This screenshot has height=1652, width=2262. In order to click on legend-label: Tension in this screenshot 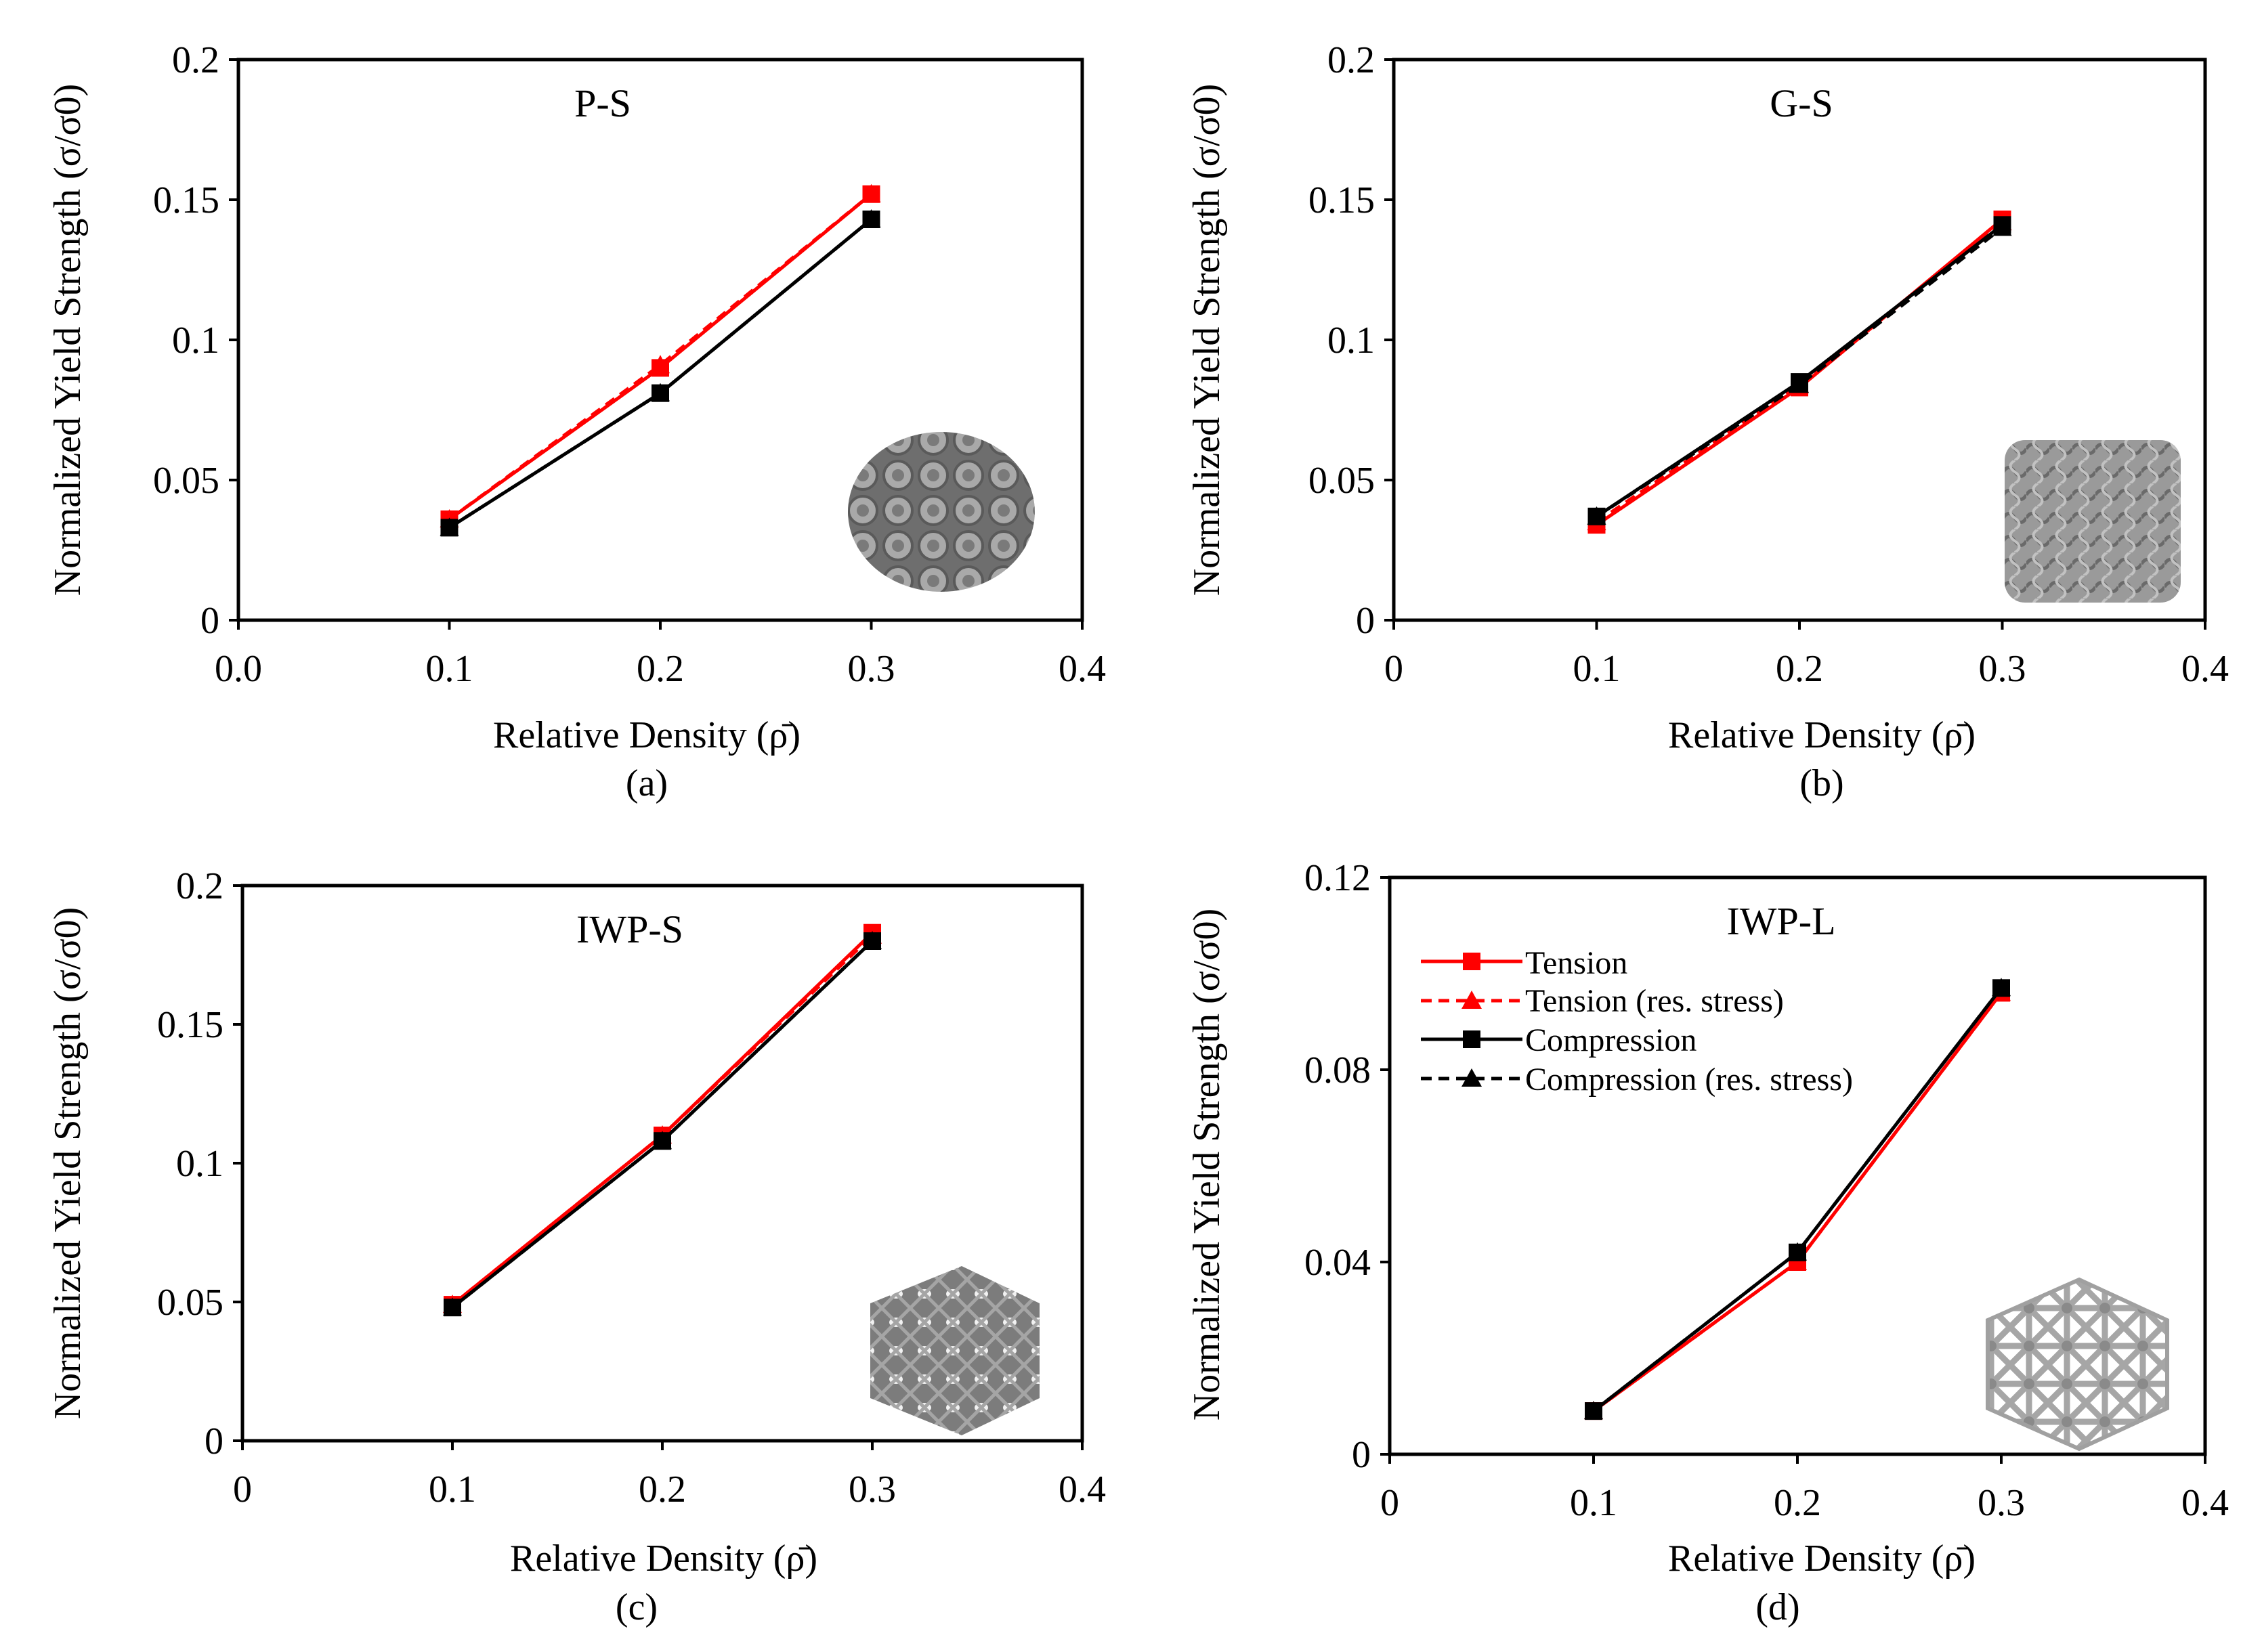, I will do `click(1576, 963)`.